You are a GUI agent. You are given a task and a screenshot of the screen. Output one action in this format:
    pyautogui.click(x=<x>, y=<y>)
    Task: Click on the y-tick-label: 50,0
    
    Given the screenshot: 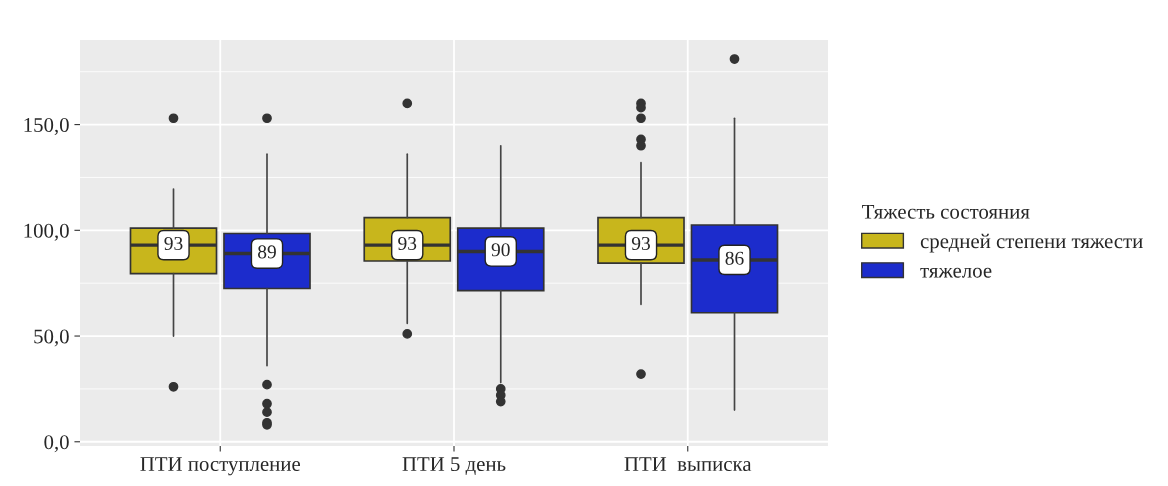 What is the action you would take?
    pyautogui.click(x=51, y=338)
    